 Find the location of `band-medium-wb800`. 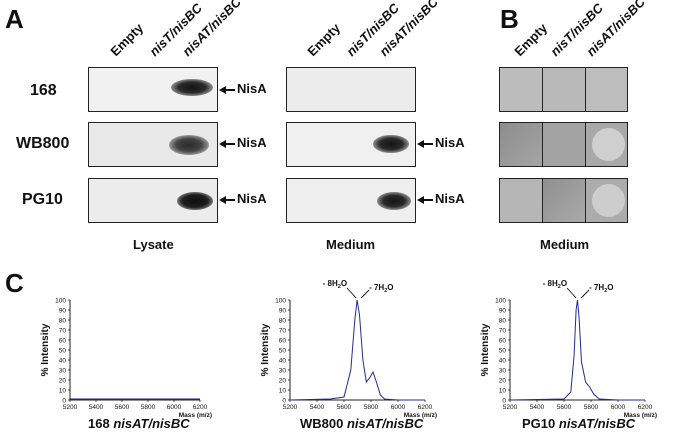

band-medium-wb800 is located at coordinates (391, 144).